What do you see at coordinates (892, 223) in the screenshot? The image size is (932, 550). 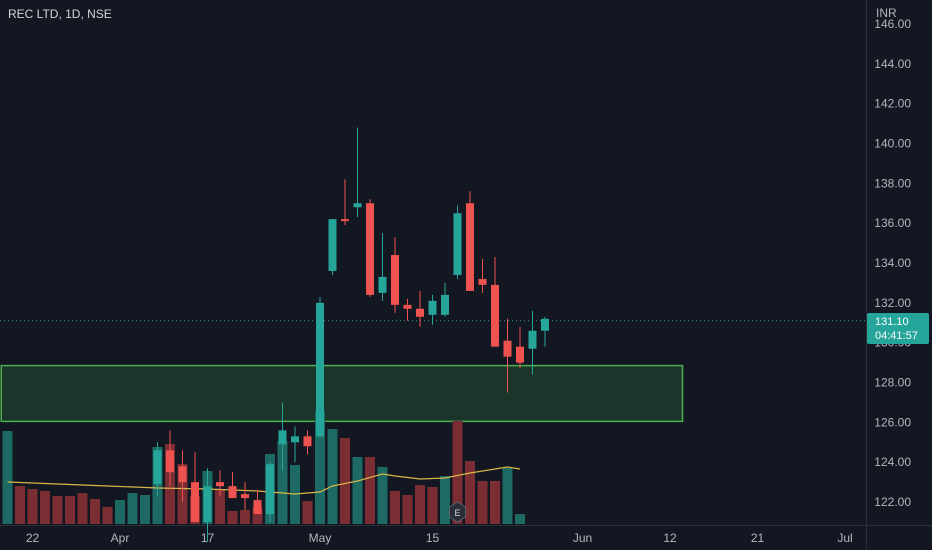 I see `y-tick-label: 136.00` at bounding box center [892, 223].